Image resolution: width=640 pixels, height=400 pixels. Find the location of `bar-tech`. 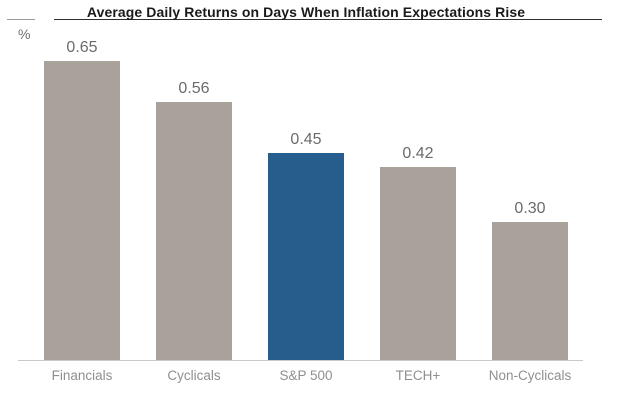

bar-tech is located at coordinates (418, 263).